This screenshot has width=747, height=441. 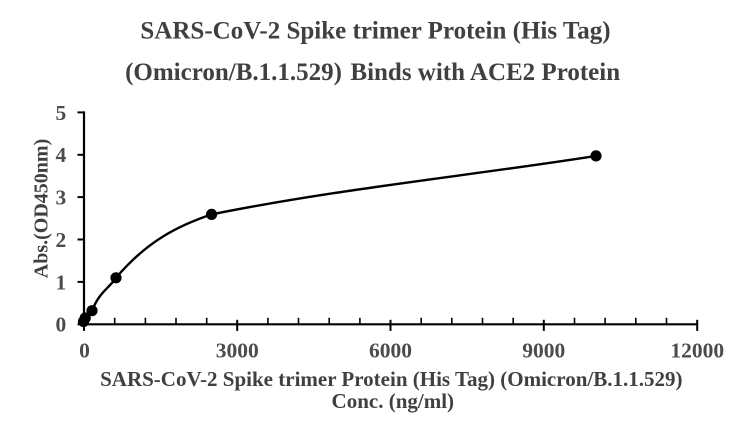 What do you see at coordinates (61, 113) in the screenshot?
I see `svg-text: 5` at bounding box center [61, 113].